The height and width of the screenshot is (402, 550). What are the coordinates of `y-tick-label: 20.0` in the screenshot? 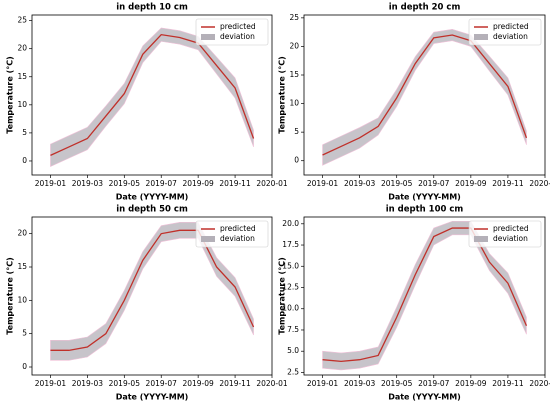 It's located at (290, 223).